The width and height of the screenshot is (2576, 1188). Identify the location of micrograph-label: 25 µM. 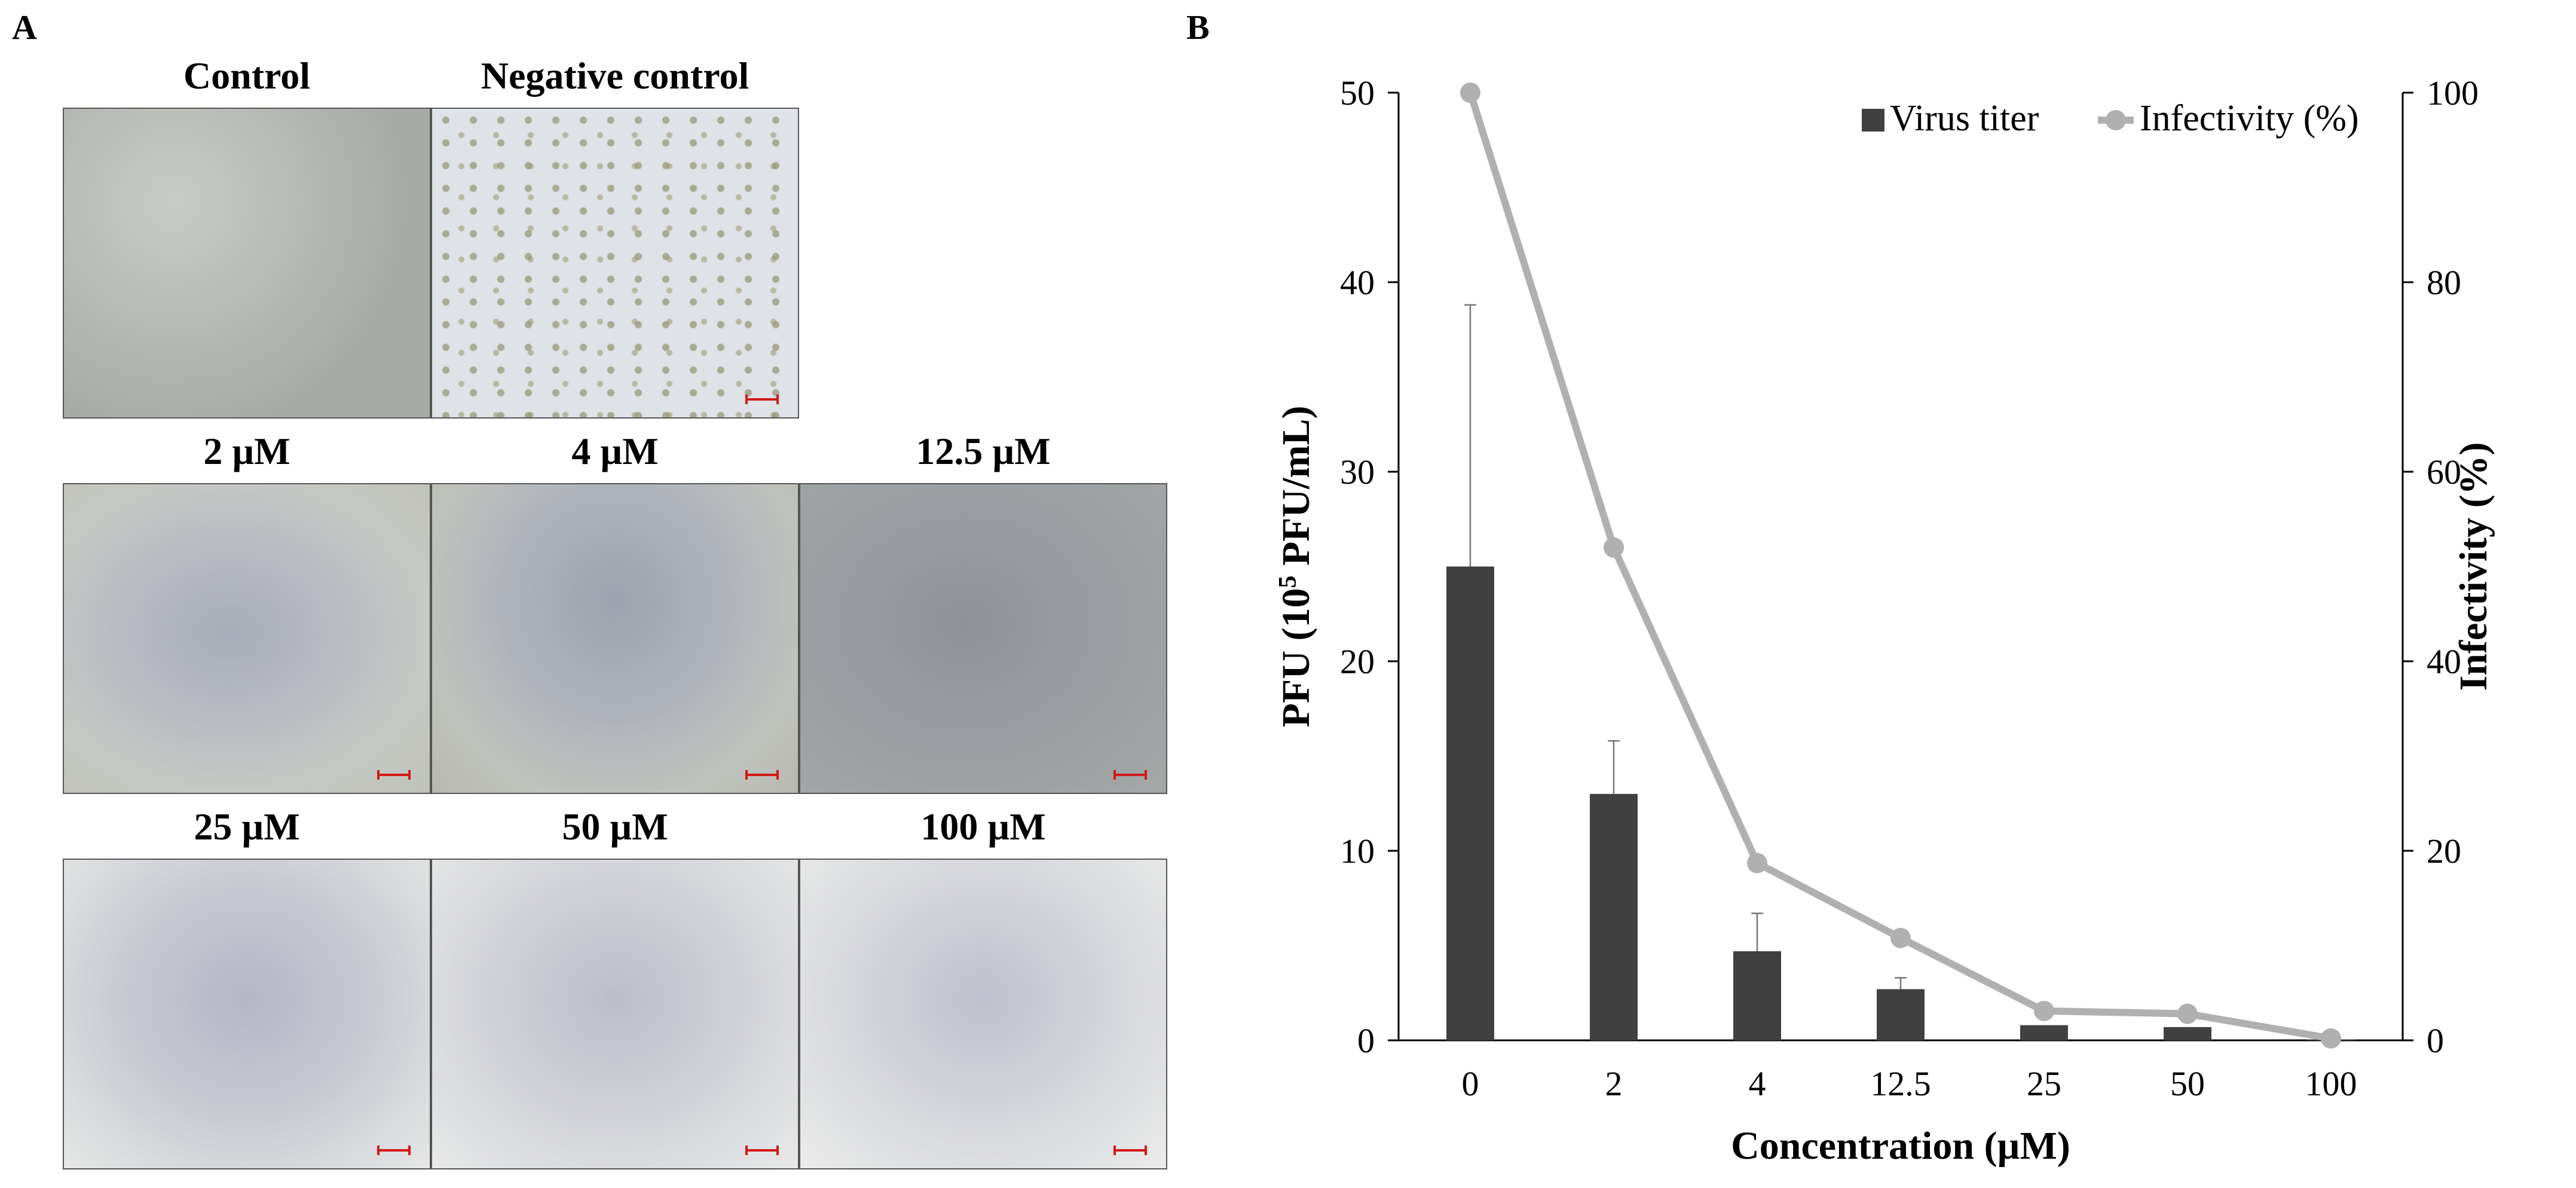
(247, 826).